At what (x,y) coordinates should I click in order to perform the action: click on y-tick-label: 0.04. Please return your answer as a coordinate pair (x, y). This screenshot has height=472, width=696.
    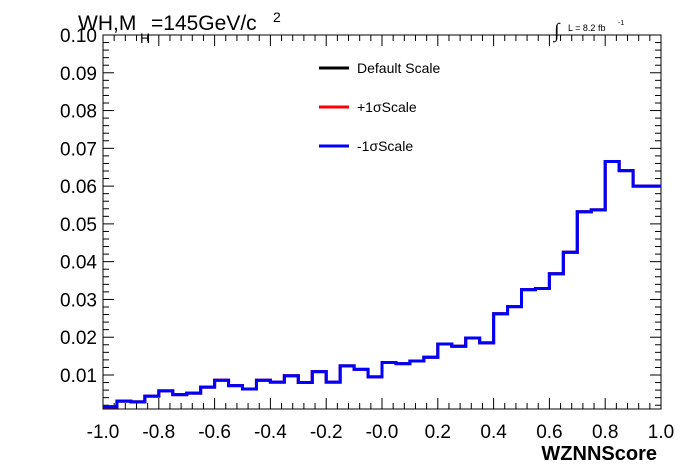
    Looking at the image, I should click on (78, 263).